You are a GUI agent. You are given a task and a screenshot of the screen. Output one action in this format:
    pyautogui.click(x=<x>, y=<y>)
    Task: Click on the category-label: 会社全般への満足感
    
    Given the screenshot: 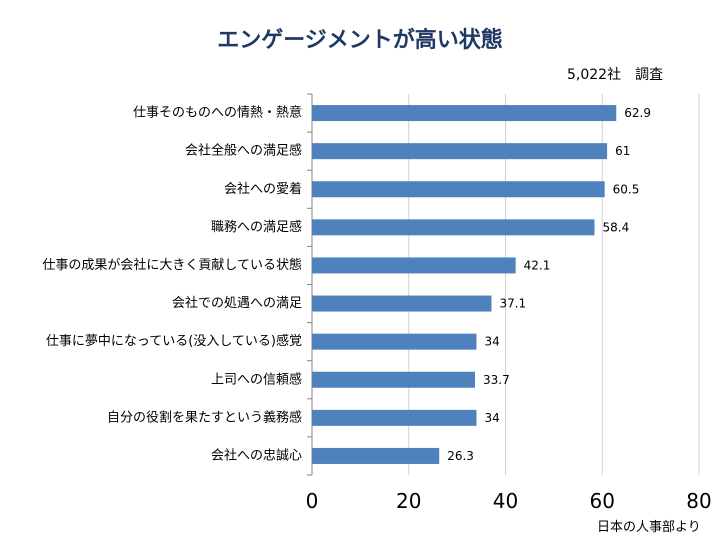 What is the action you would take?
    pyautogui.click(x=243, y=151)
    